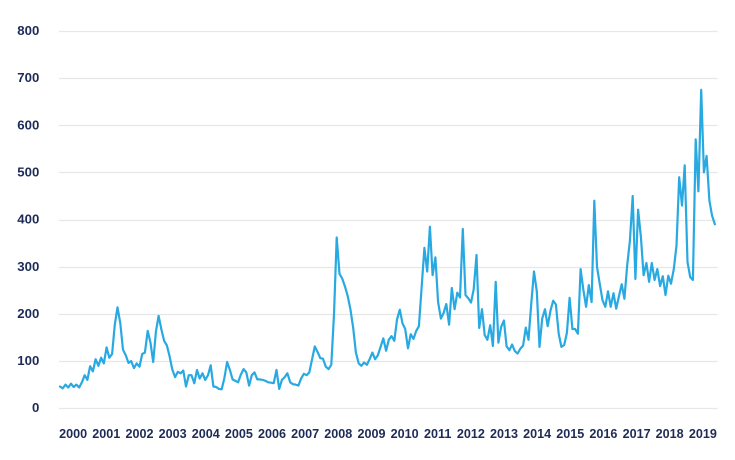 Image resolution: width=735 pixels, height=460 pixels. I want to click on svg-text: 2004, so click(206, 434).